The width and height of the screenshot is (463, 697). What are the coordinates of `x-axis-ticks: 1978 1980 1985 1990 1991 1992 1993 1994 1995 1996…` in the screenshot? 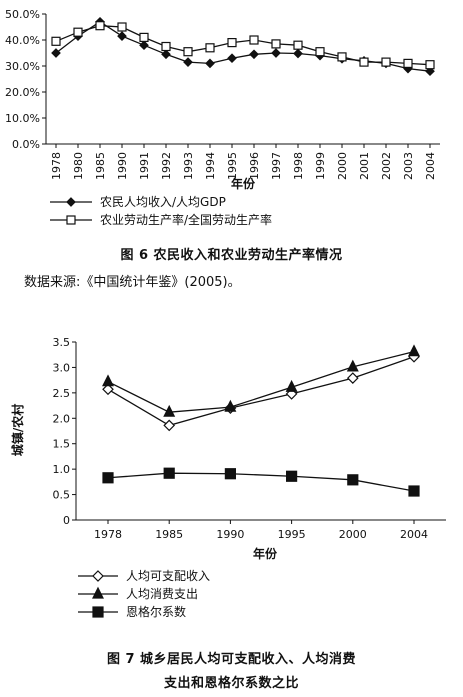 It's located at (243, 162).